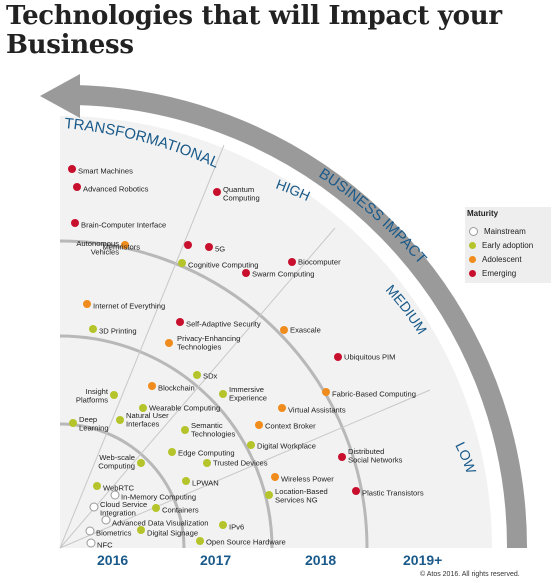 Image resolution: width=556 pixels, height=583 pixels. What do you see at coordinates (180, 510) in the screenshot?
I see `technology-label: Containers` at bounding box center [180, 510].